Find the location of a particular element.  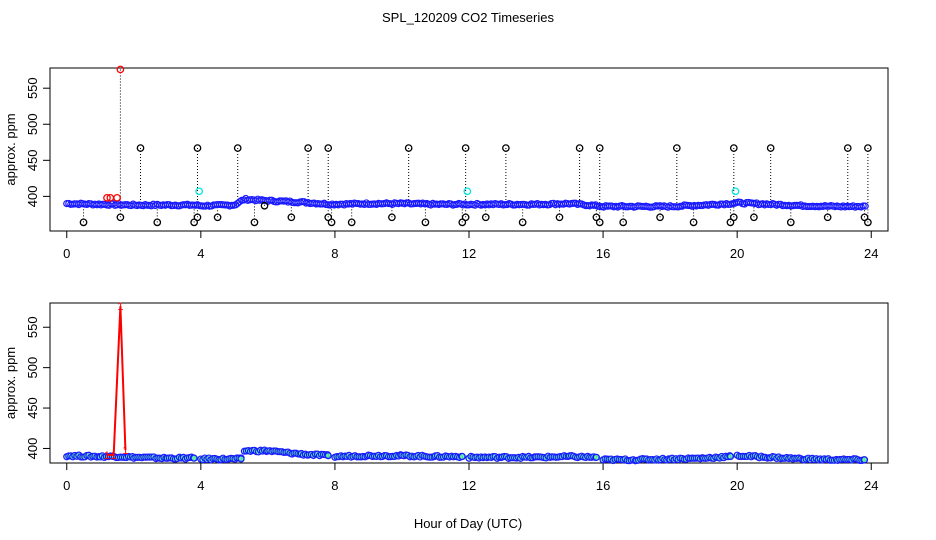

flagged-line is located at coordinates (116, 381).